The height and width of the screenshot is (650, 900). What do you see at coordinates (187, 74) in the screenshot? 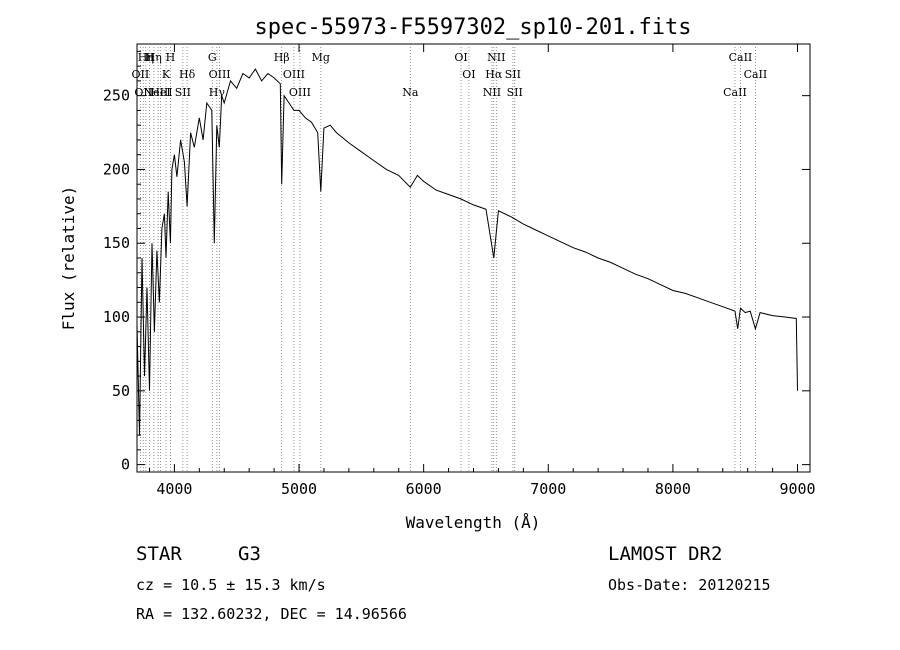
I see `line-marker-label: Hδ` at bounding box center [187, 74].